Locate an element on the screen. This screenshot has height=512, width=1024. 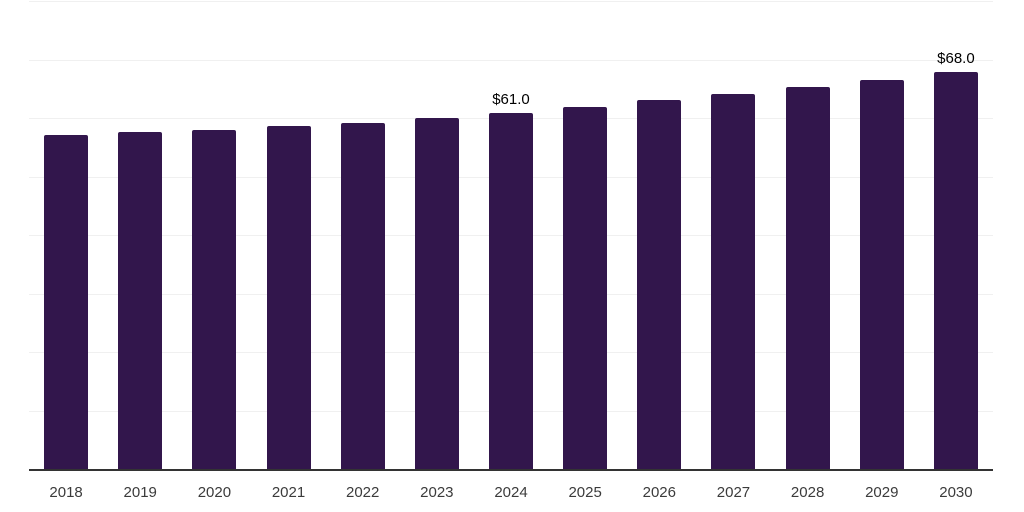
bar-2024 is located at coordinates (511, 291).